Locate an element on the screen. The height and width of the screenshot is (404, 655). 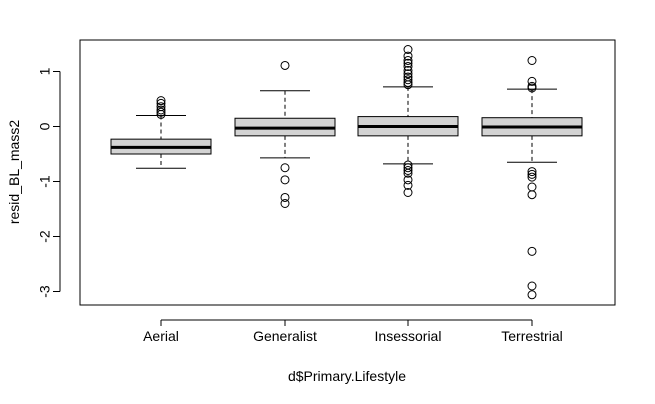
y-axis: 1 0 -1 -2 -3 is located at coordinates (49, 182).